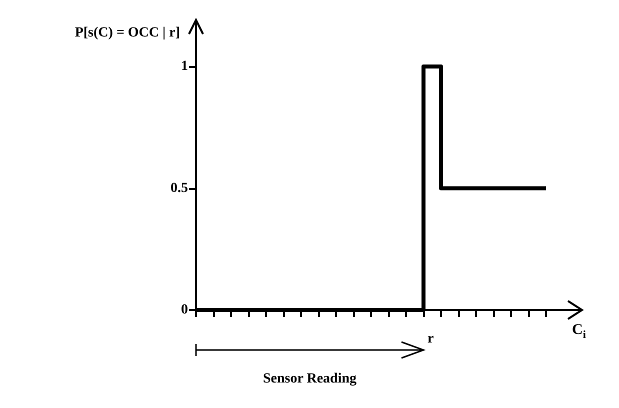  I want to click on y-axis-title: P[s(C) = OCC | r], so click(127, 33).